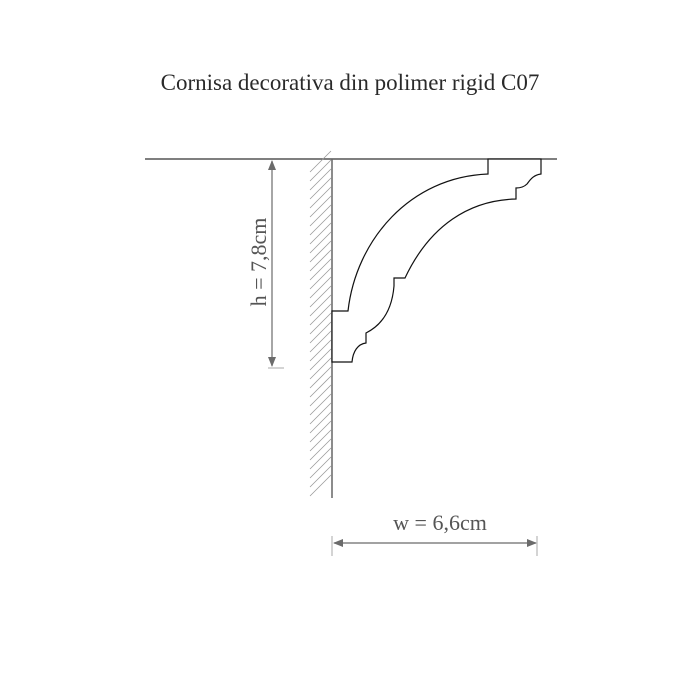  Describe the element at coordinates (436, 260) in the screenshot. I see `cornice-profile` at that location.